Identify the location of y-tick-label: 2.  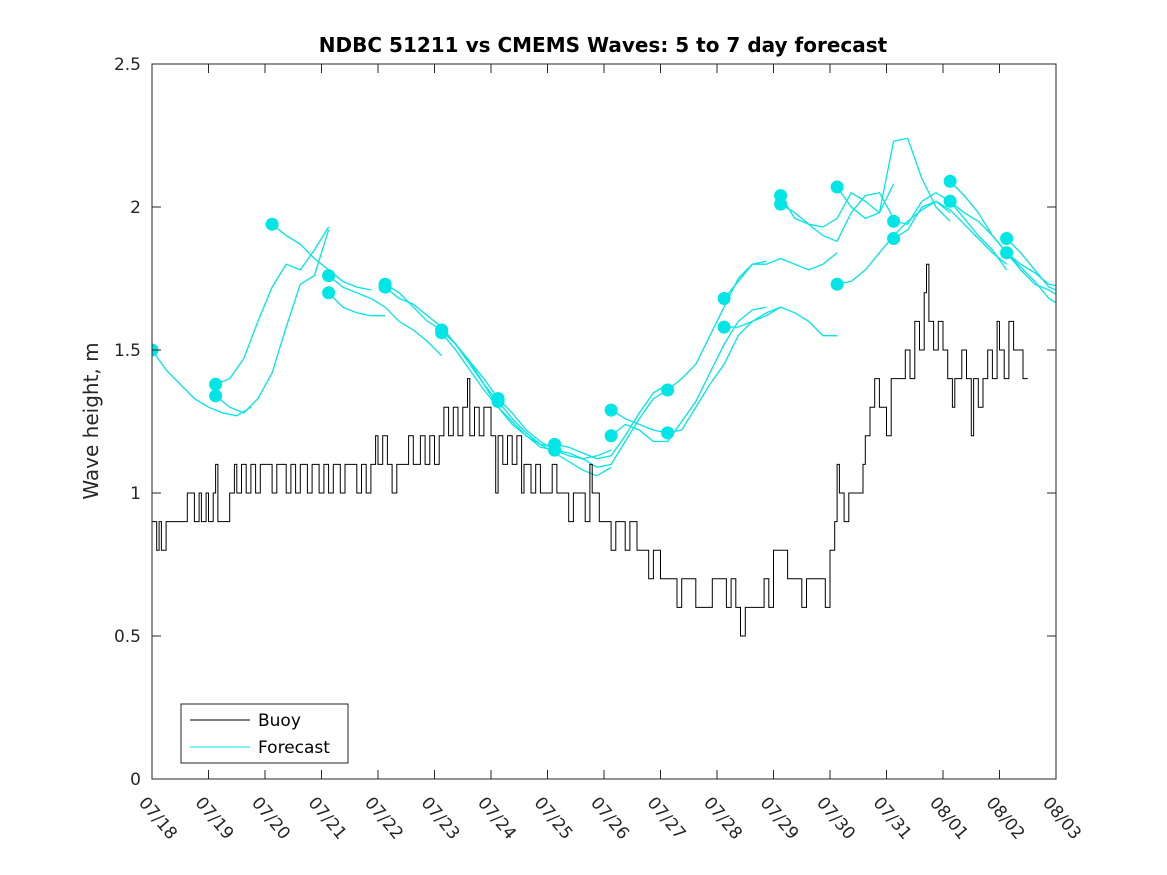
(135, 208).